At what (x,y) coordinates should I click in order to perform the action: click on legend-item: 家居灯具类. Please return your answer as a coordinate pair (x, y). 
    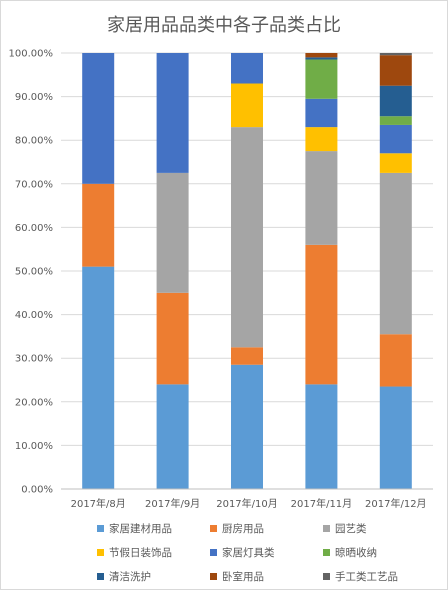
    Looking at the image, I should click on (242, 552).